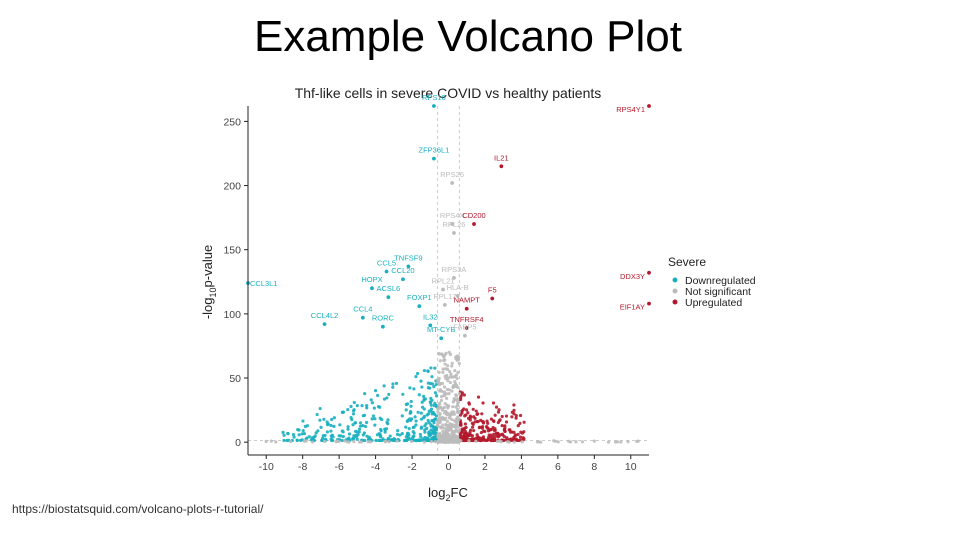  I want to click on labeled-point-rps4x, so click(452, 224).